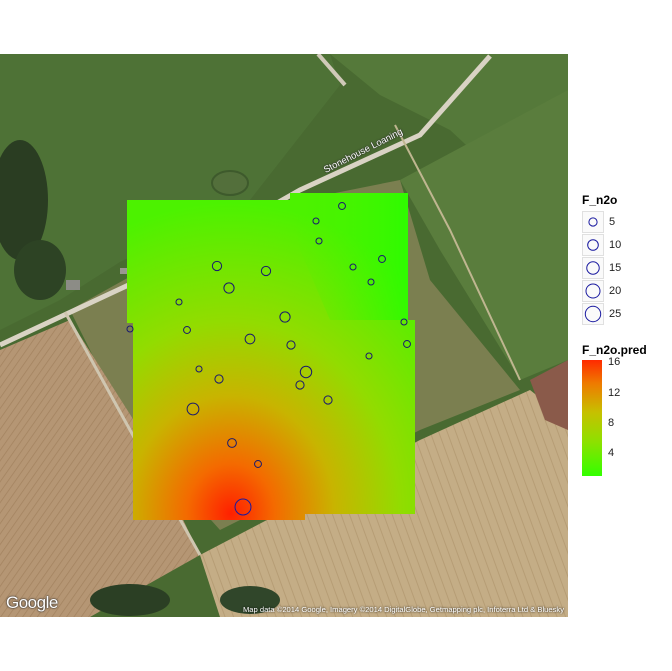 The height and width of the screenshot is (671, 672). Describe the element at coordinates (615, 267) in the screenshot. I see `size-legend-label: 15` at that location.